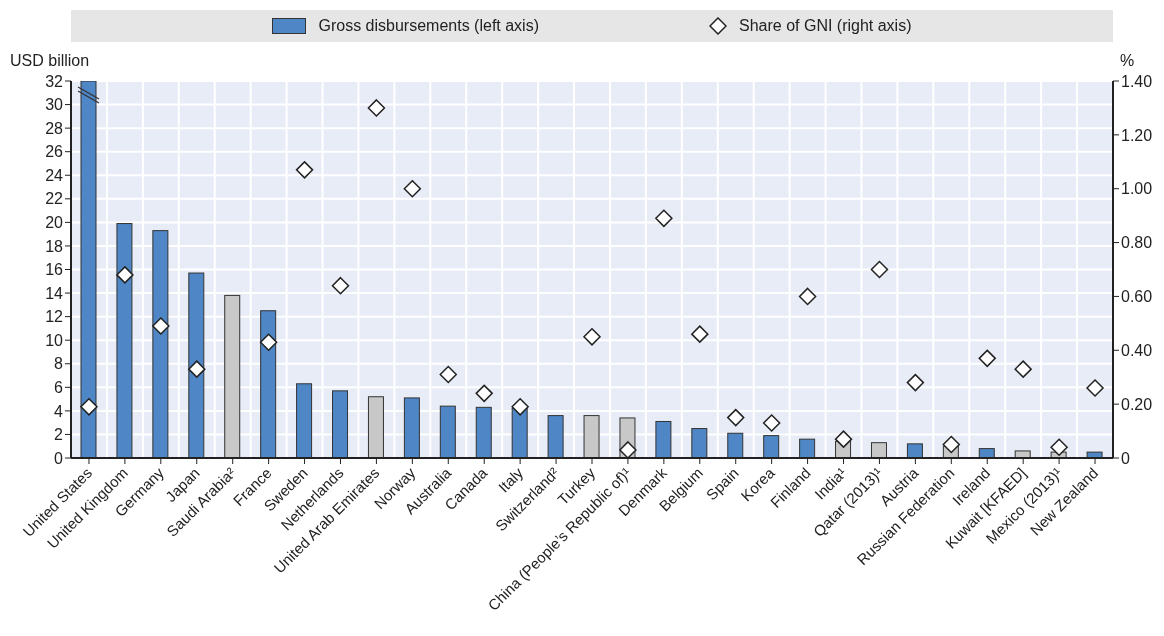  I want to click on y-tick-label: 22, so click(54, 199).